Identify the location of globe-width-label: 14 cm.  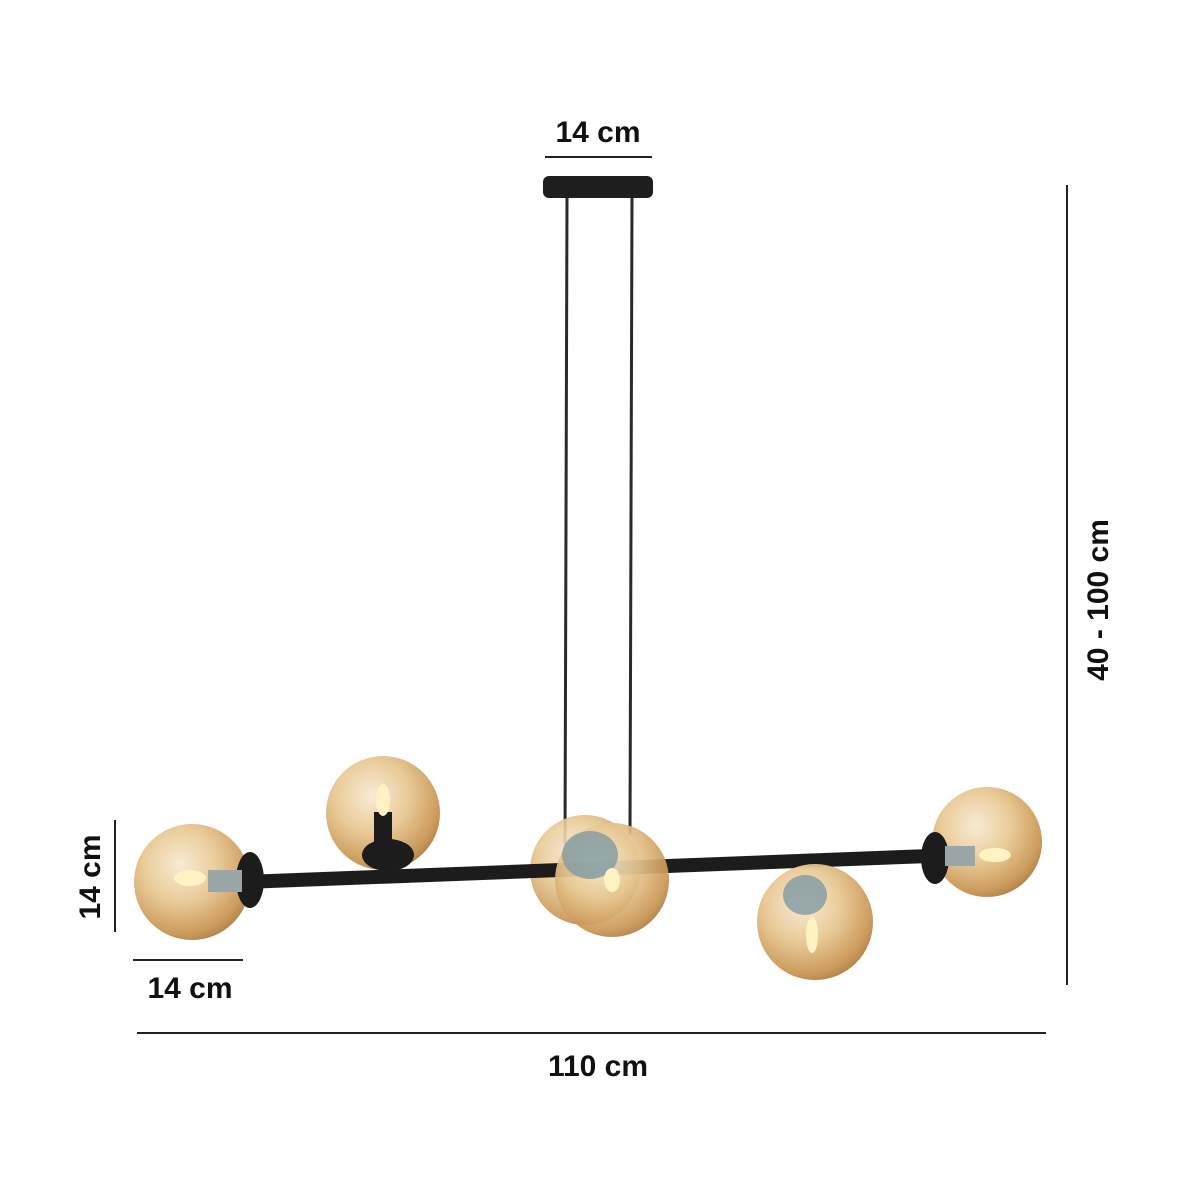
(189, 988).